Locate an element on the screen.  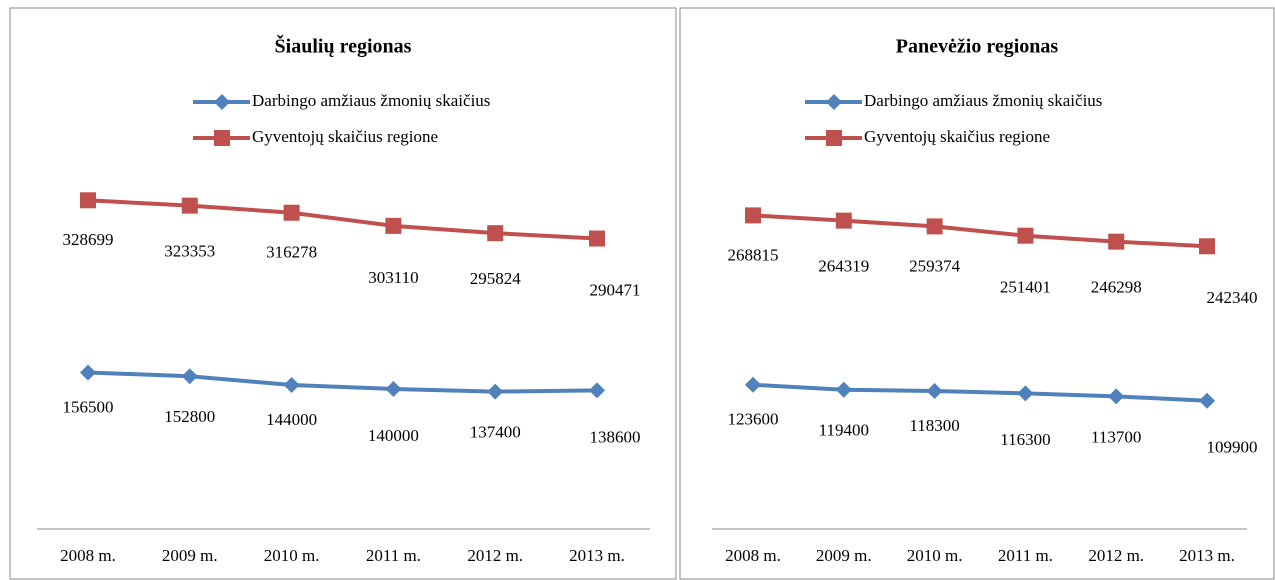
data-label: 259374 is located at coordinates (935, 265).